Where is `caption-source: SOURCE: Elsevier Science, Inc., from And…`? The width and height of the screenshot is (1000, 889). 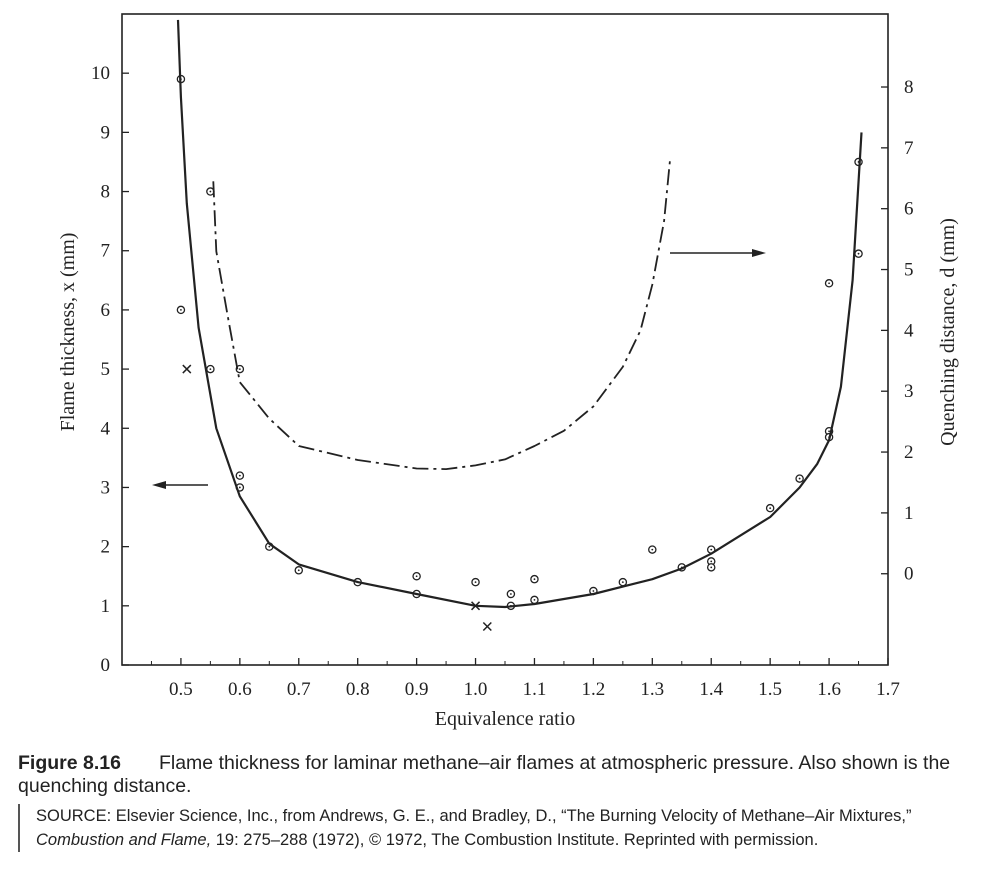 caption-source: SOURCE: Elsevier Science, Inc., from And… is located at coordinates (503, 828).